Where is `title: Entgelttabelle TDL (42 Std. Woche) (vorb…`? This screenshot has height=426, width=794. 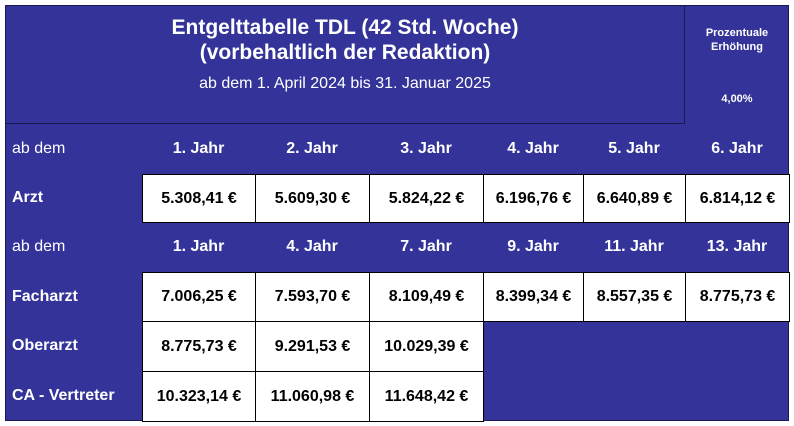 title: Entgelttabelle TDL (42 Std. Woche) (vorb… is located at coordinates (345, 40).